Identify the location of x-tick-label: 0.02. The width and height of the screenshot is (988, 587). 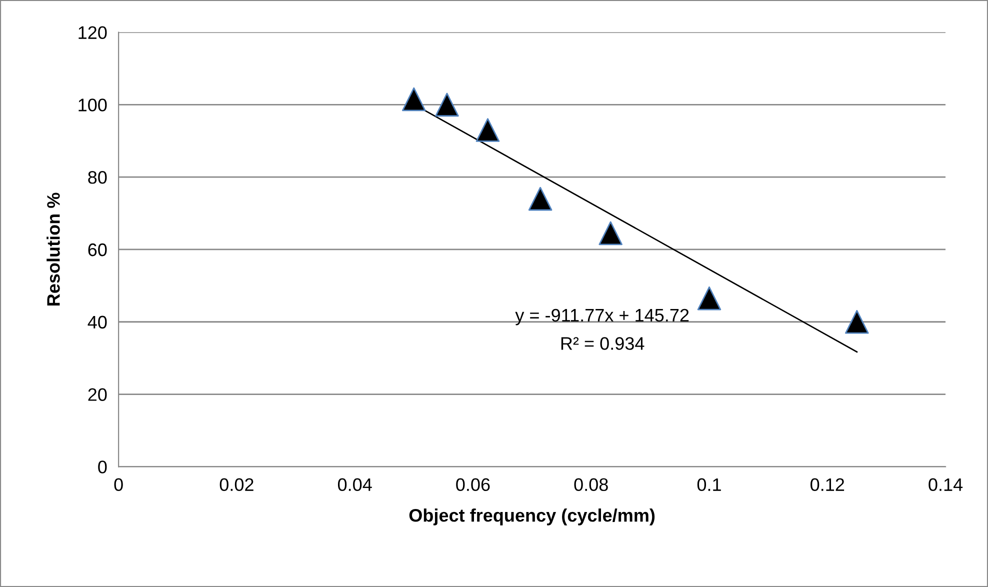
(237, 485).